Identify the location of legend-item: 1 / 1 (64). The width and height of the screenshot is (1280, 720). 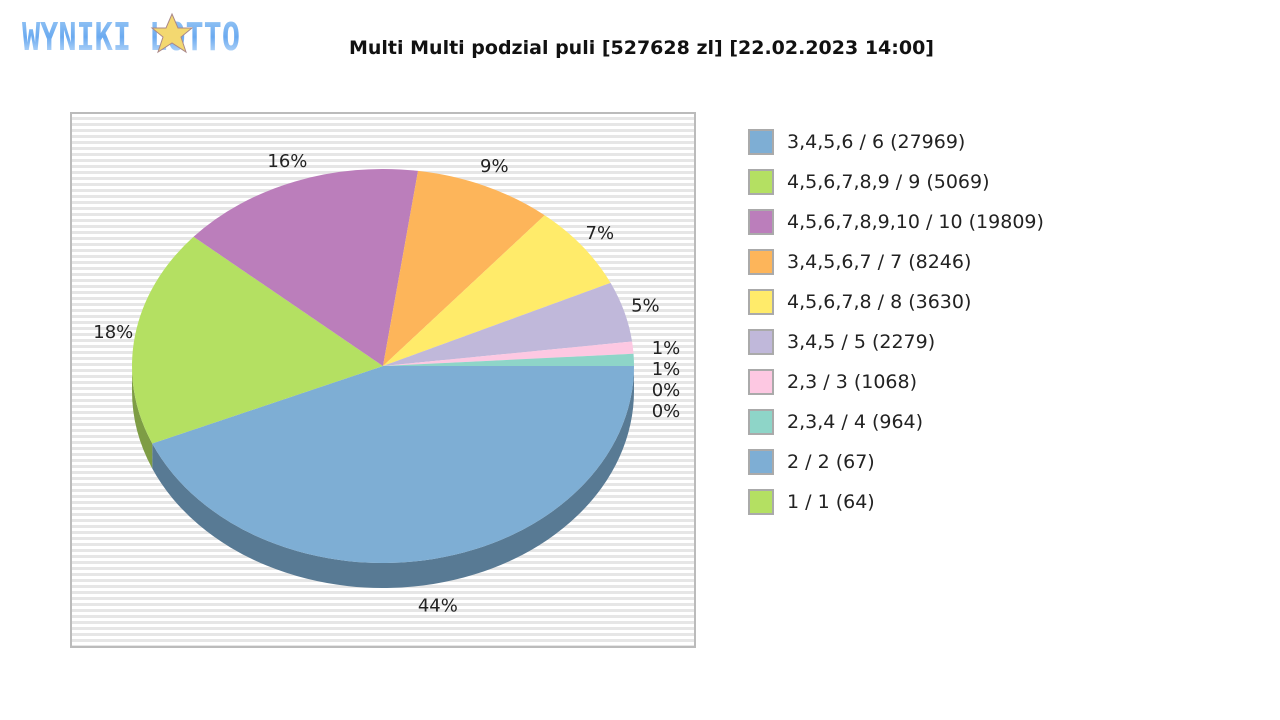
(896, 502).